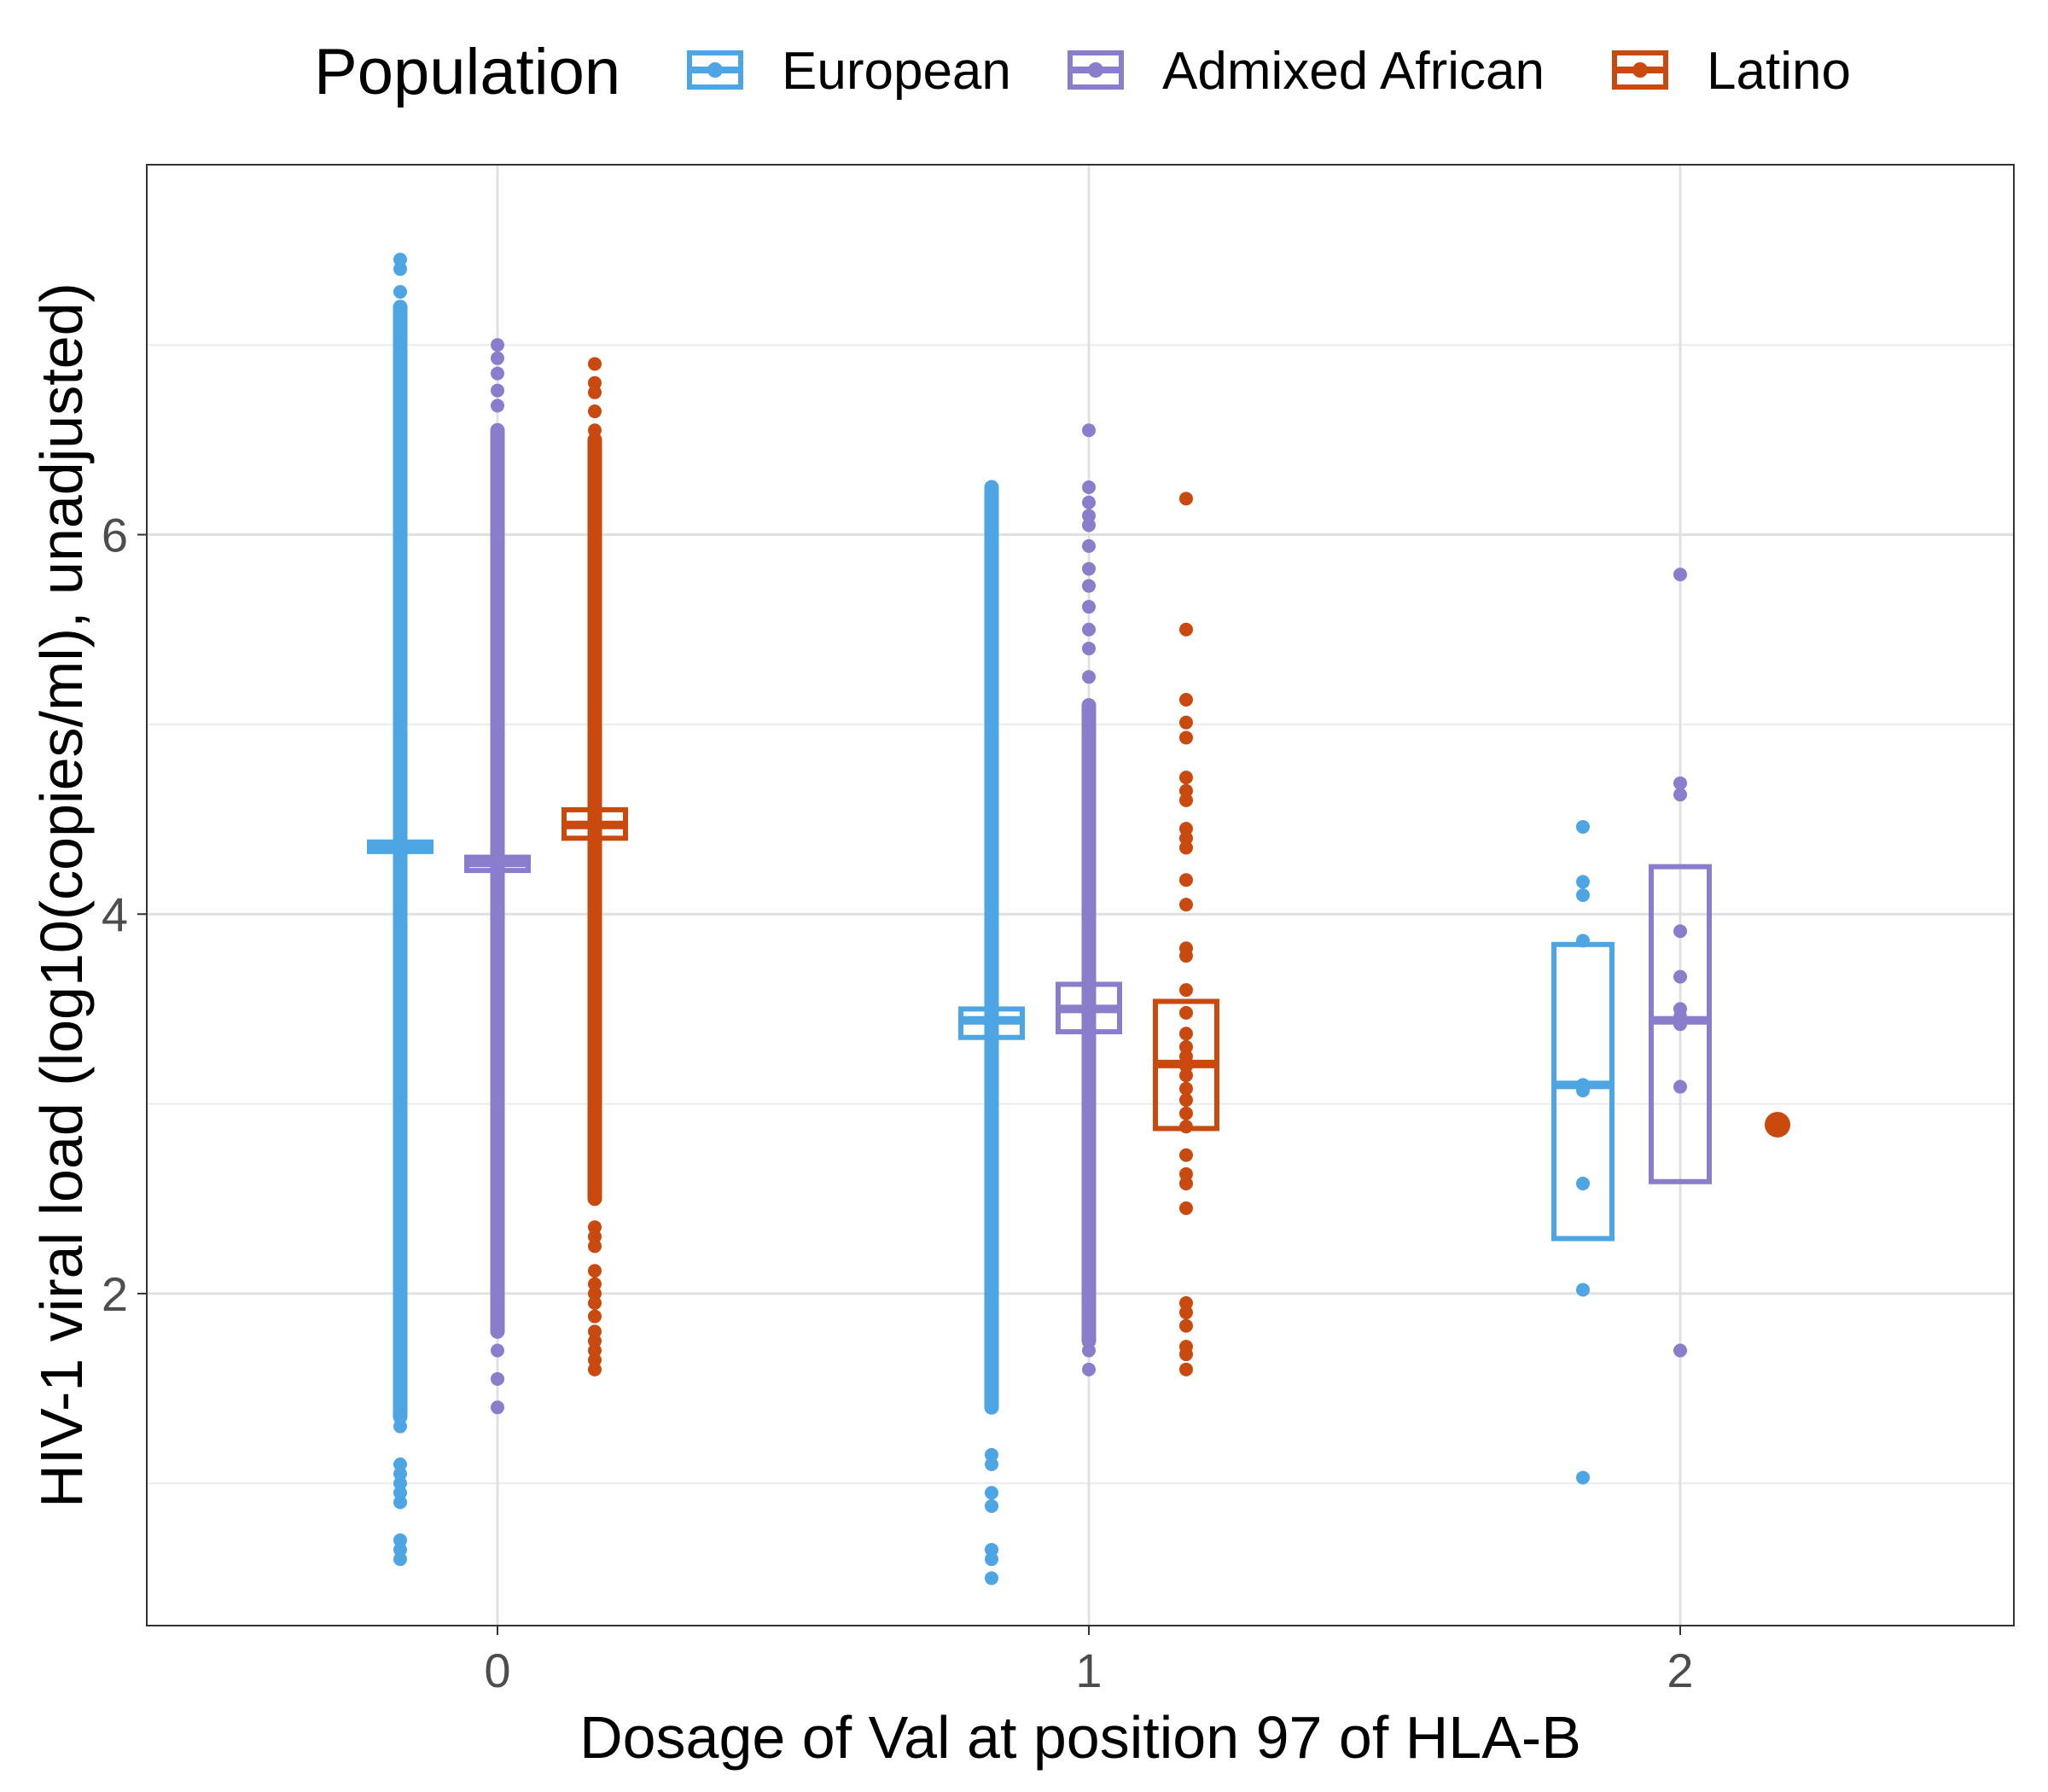  I want to click on y-axis: 2 4 6, so click(125, 915).